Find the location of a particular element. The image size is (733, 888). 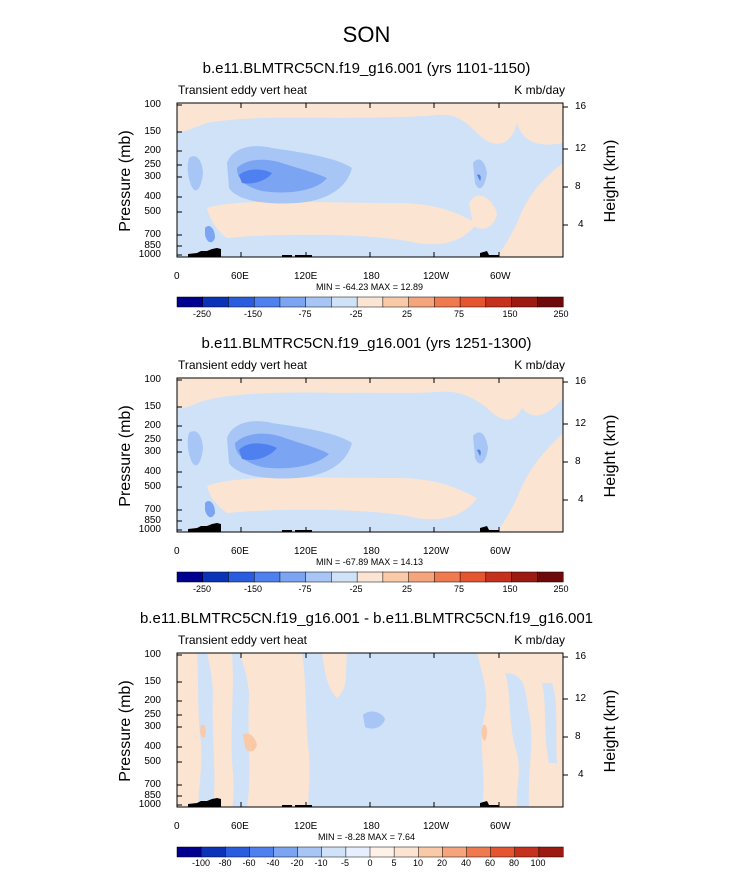

x-tick: 0 is located at coordinates (177, 826).